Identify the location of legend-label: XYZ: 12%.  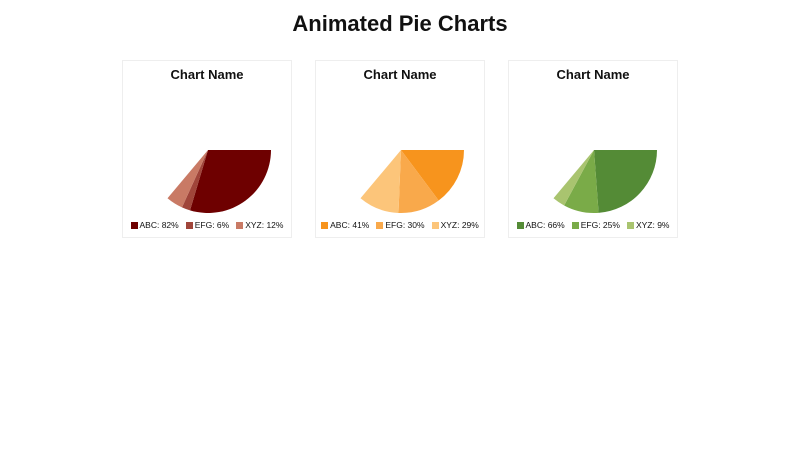
(264, 225).